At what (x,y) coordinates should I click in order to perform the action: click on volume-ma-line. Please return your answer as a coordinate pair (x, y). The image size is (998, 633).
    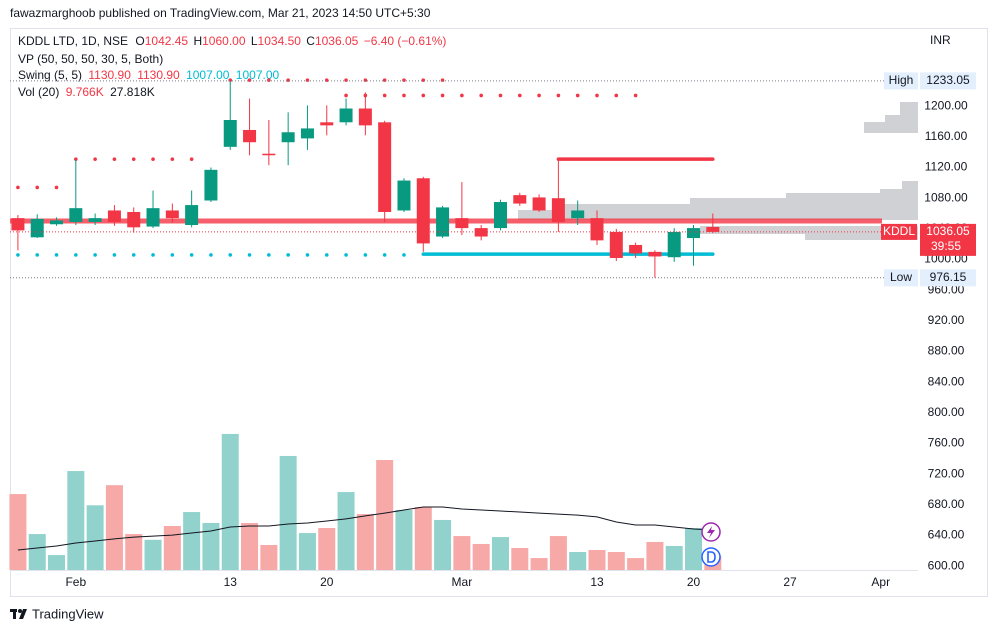
    Looking at the image, I should click on (365, 528).